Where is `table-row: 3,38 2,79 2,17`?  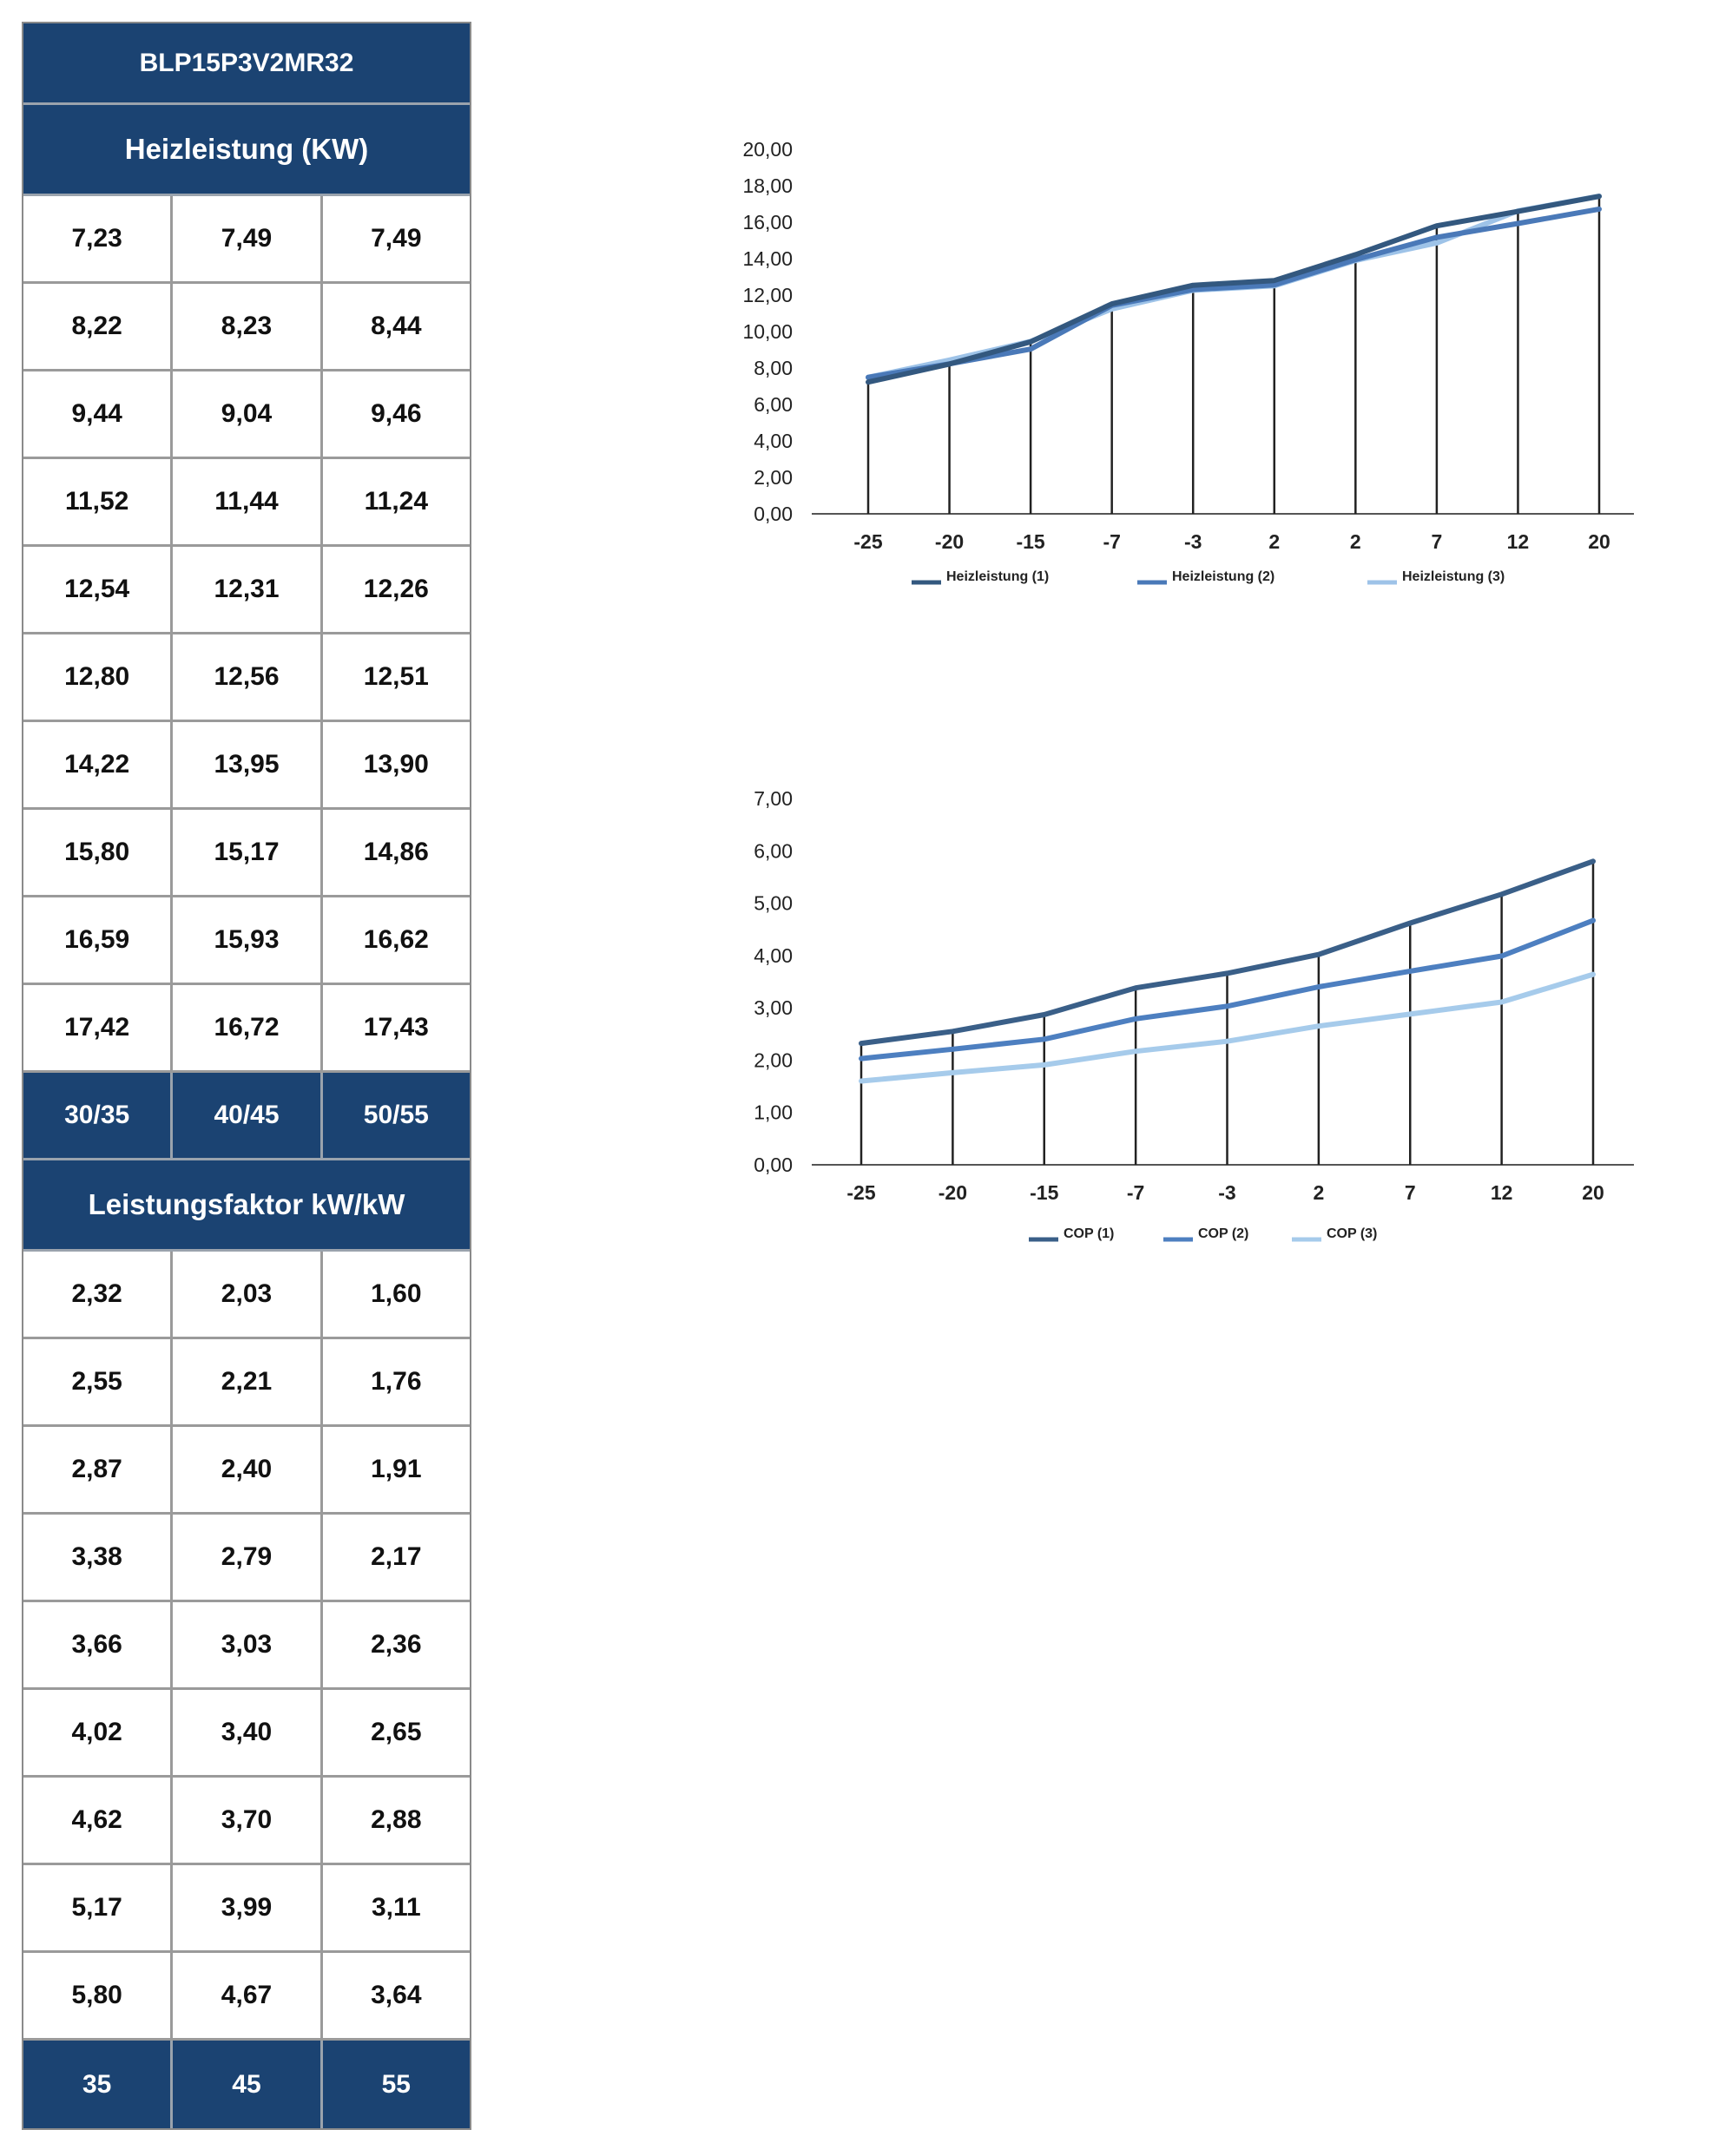
table-row: 3,38 2,79 2,17 is located at coordinates (247, 1558).